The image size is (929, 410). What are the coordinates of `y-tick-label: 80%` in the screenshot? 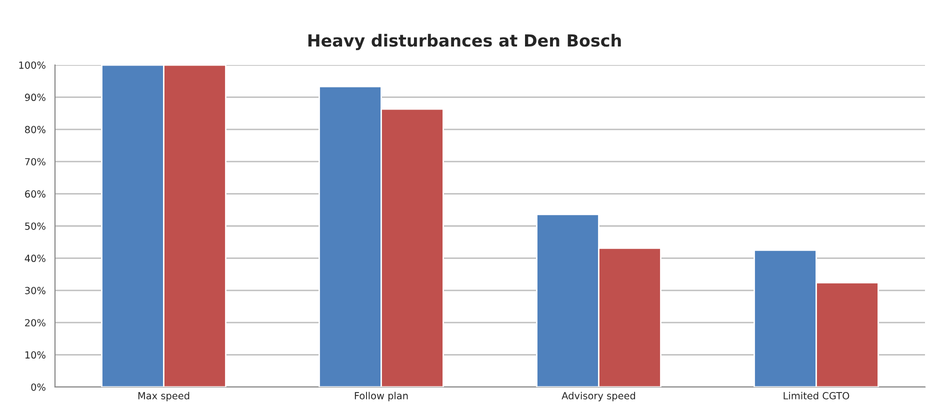 It's located at (35, 130).